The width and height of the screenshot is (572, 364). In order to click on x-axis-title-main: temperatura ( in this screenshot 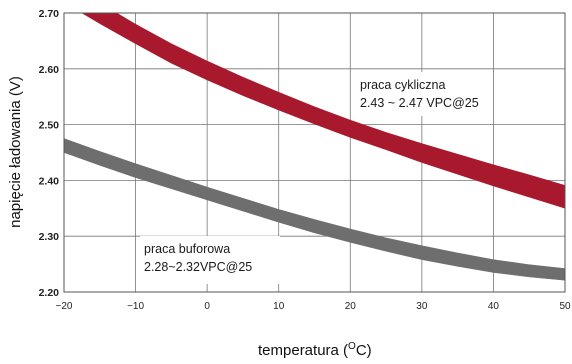, I will do `click(303, 350)`.